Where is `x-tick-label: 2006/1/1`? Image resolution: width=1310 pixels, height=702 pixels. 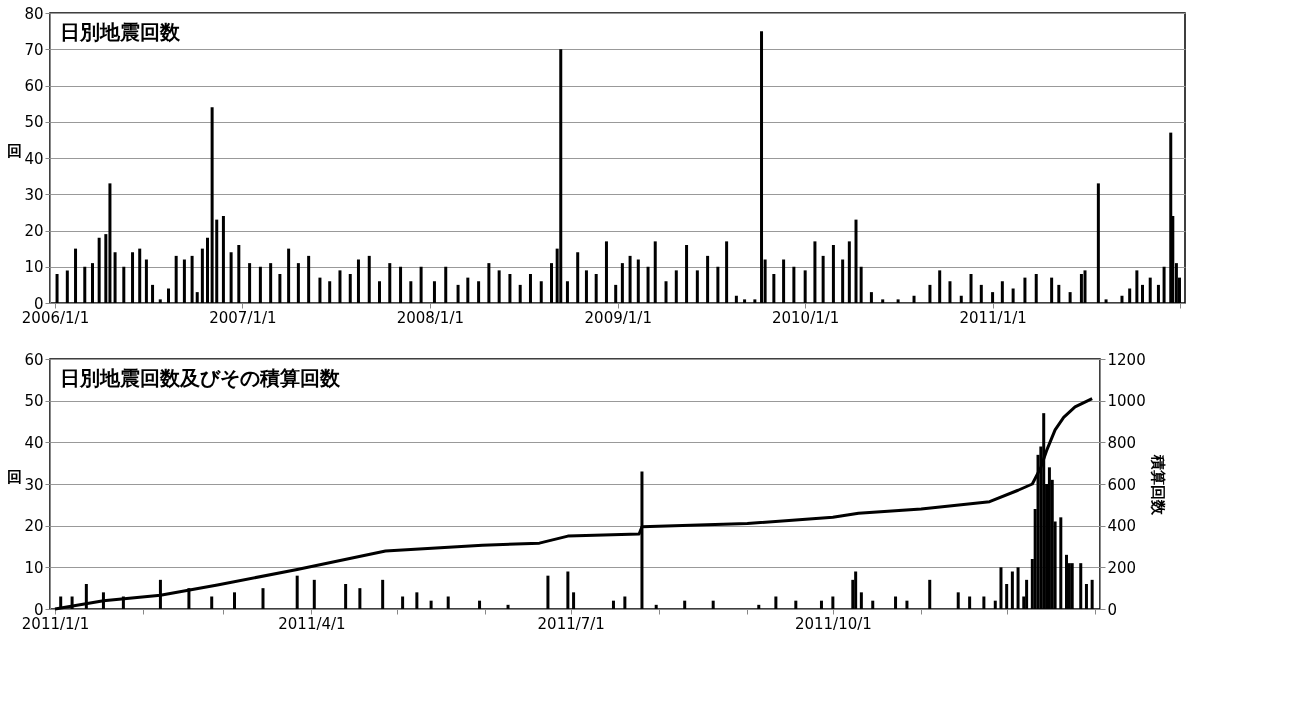
x-tick-label: 2006/1/1 is located at coordinates (55, 317).